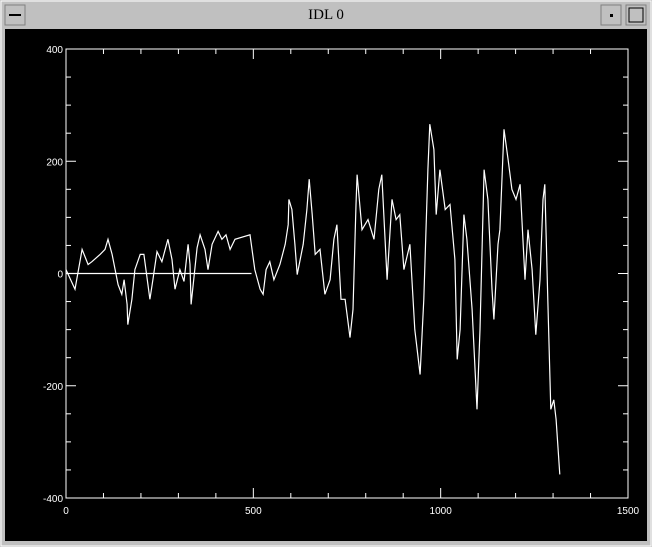  What do you see at coordinates (60, 275) in the screenshot?
I see `y-tick-label: 0` at bounding box center [60, 275].